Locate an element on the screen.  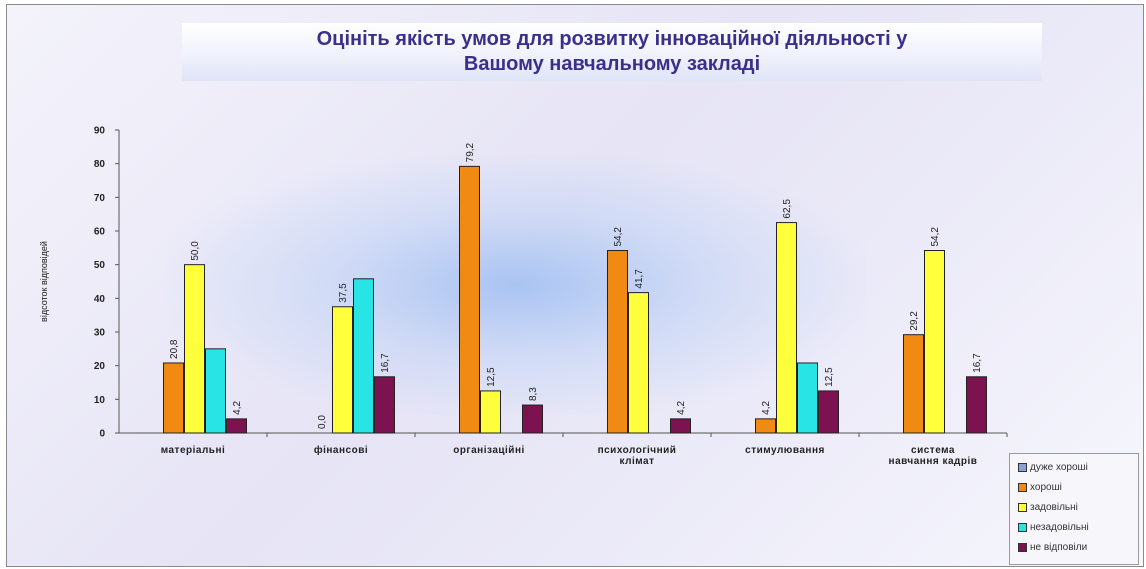
data-label: 62,5 is located at coordinates (787, 209).